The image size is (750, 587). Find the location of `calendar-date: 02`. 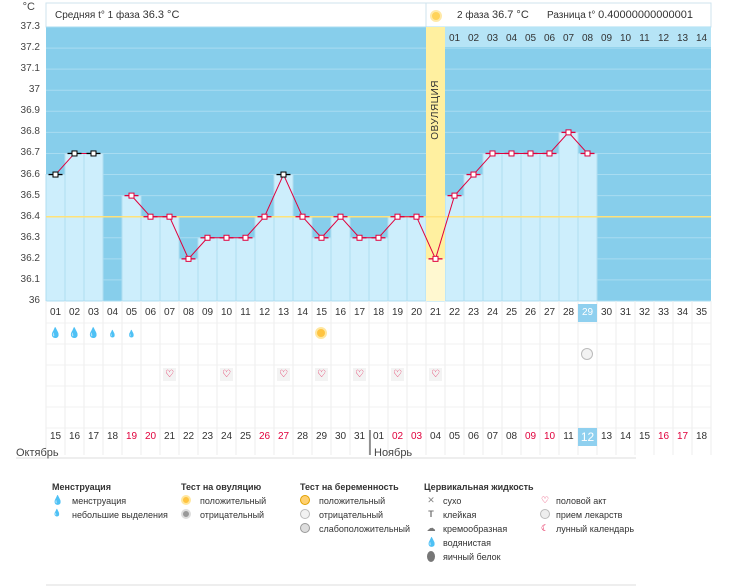

calendar-date: 02 is located at coordinates (397, 436).